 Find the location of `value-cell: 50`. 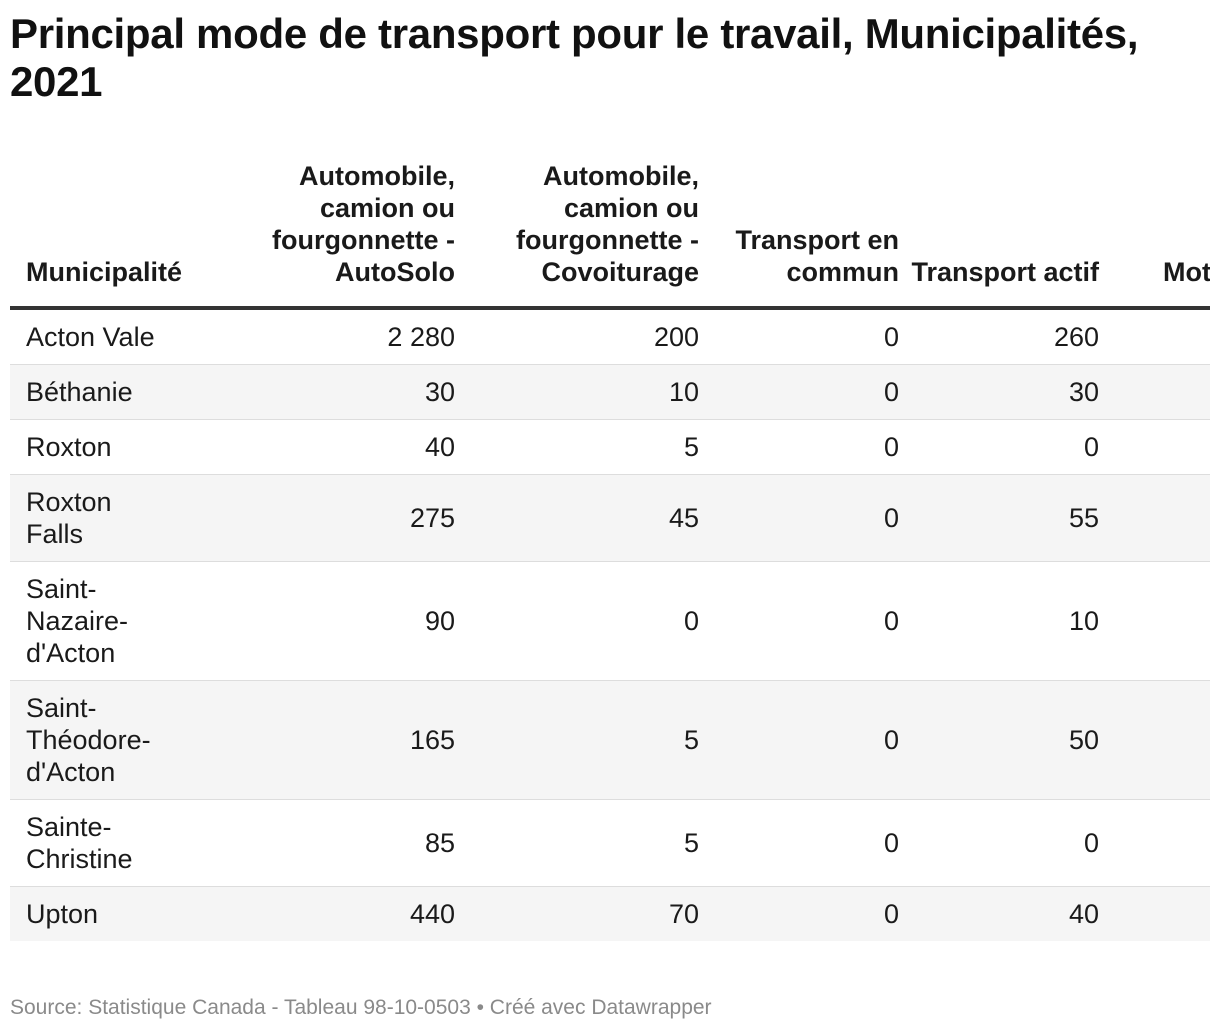

value-cell: 50 is located at coordinates (999, 740).